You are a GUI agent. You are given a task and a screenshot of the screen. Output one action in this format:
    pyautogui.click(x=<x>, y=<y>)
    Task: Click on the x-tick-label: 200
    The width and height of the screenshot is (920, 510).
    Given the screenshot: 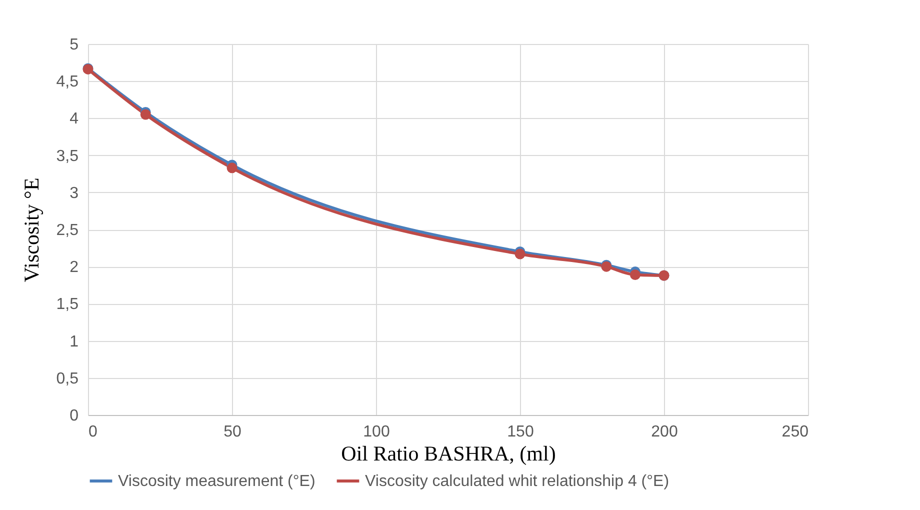 What is the action you would take?
    pyautogui.click(x=664, y=432)
    